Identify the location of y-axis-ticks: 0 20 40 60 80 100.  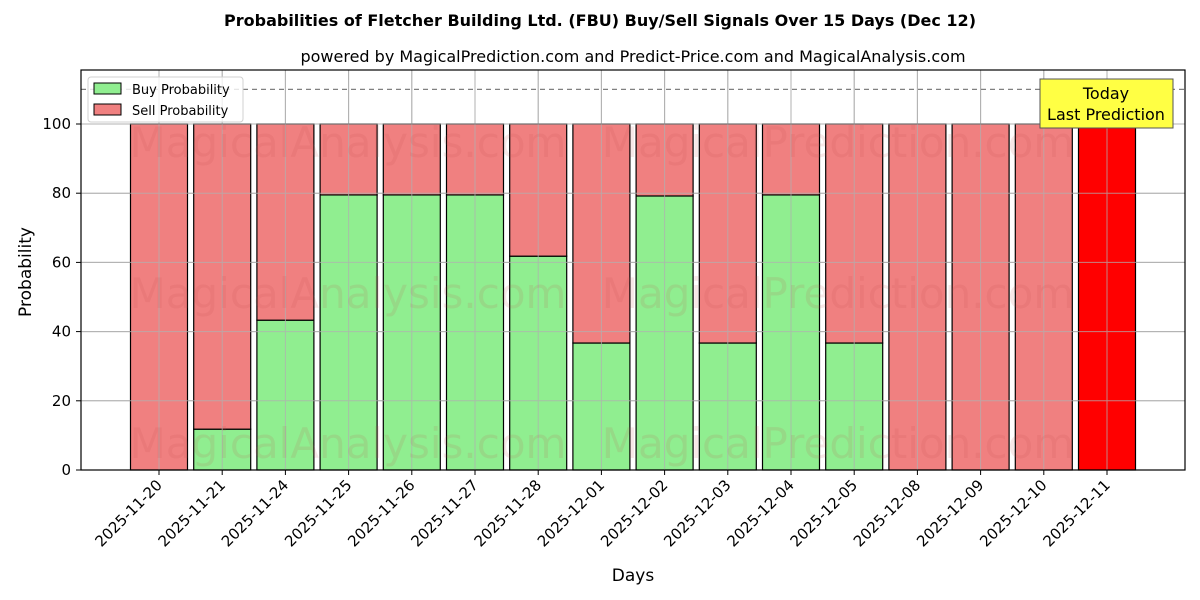
(61, 297).